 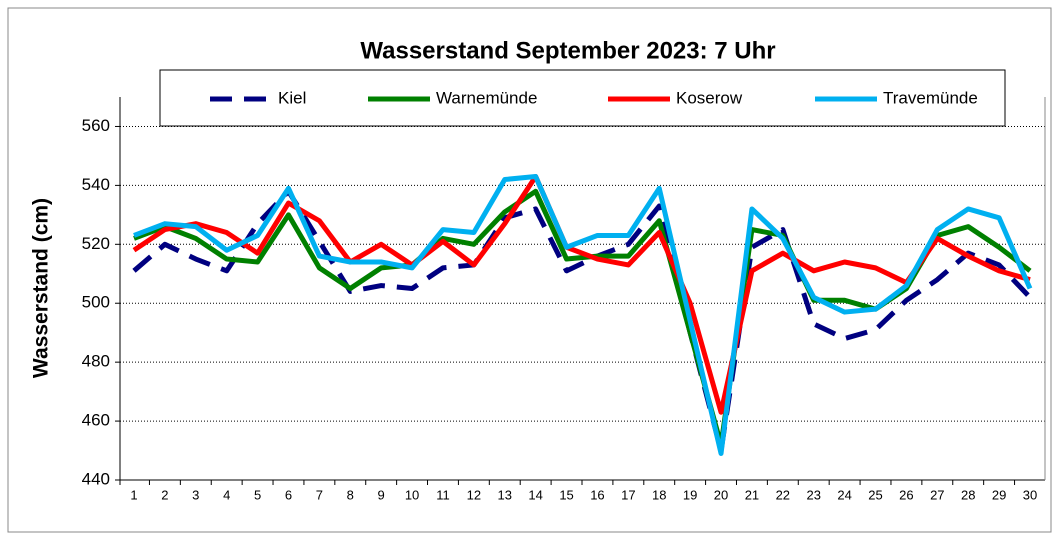 What do you see at coordinates (41, 288) in the screenshot?
I see `y-axis-label: Wasserstand (cm)` at bounding box center [41, 288].